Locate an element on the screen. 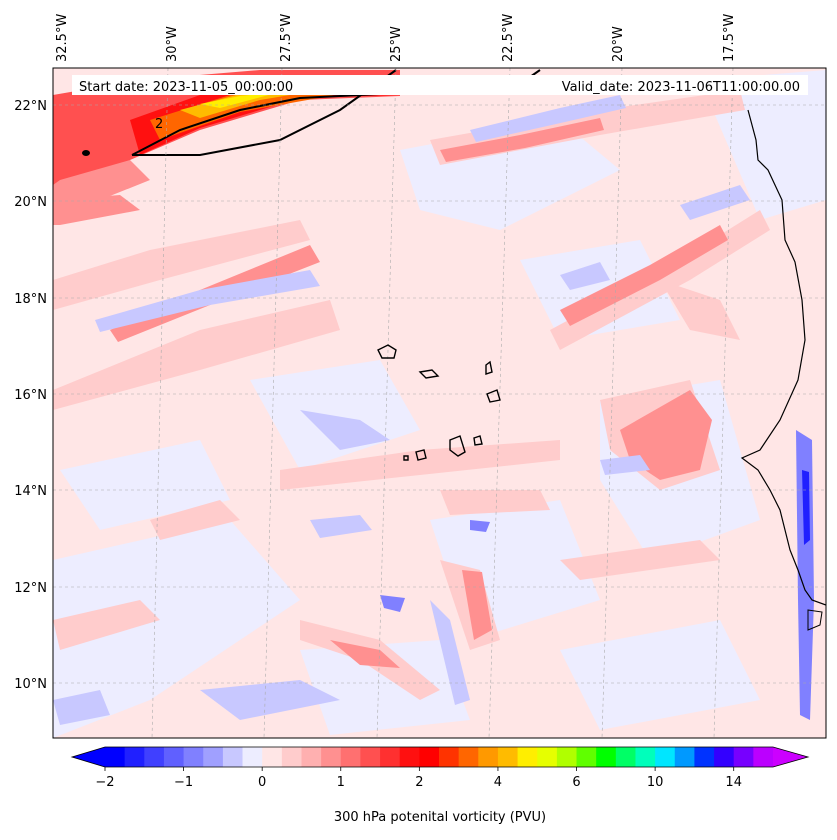  lon-label: 27.5°W is located at coordinates (286, 38).